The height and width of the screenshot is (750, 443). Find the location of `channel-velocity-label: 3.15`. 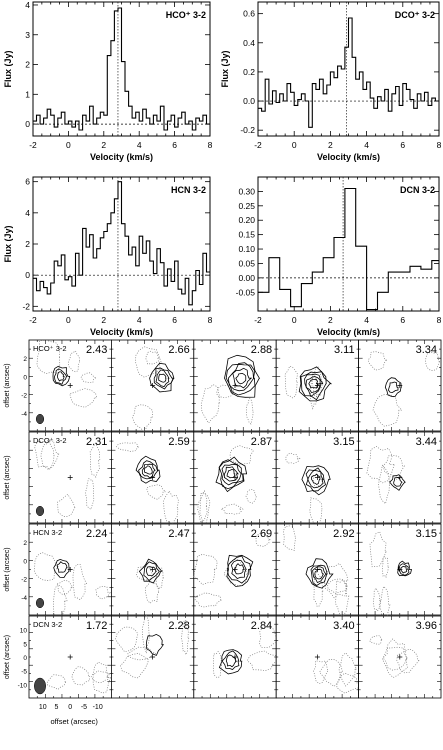

channel-velocity-label: 3.15 is located at coordinates (343, 442).